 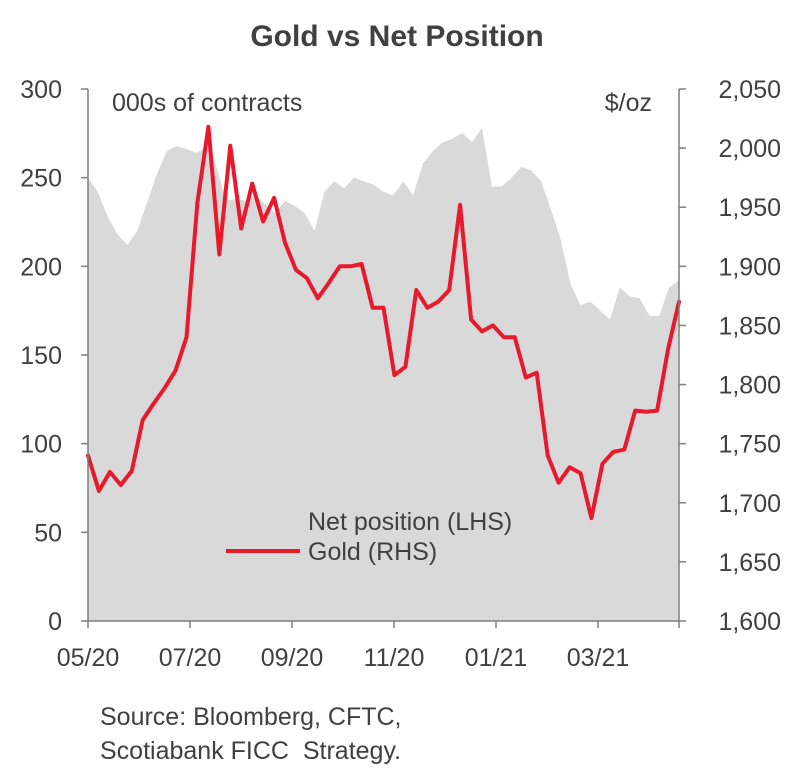 I want to click on x-tick-label: 09/20, so click(x=292, y=658).